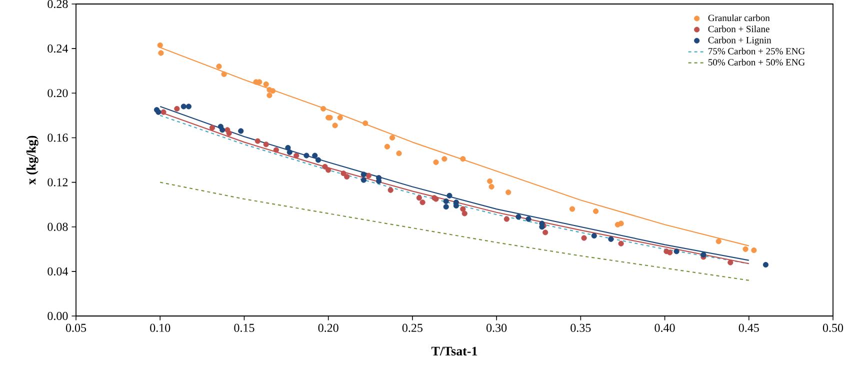  What do you see at coordinates (58, 182) in the screenshot?
I see `y-tick-label: 0.12` at bounding box center [58, 182].